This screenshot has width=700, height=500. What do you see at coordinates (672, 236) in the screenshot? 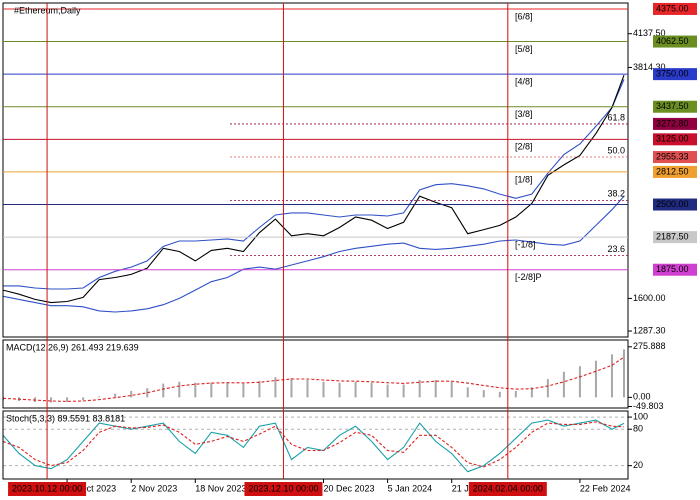
I see `level-axis-label: 2187.50` at bounding box center [672, 236].